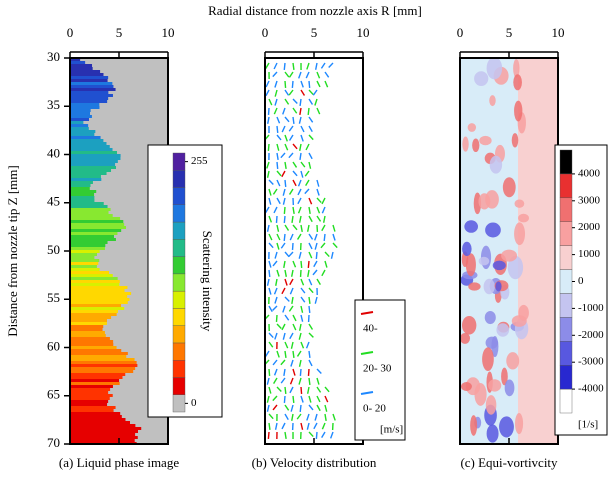 This screenshot has height=483, width=608. I want to click on y-tick-label: 30, so click(53, 56).